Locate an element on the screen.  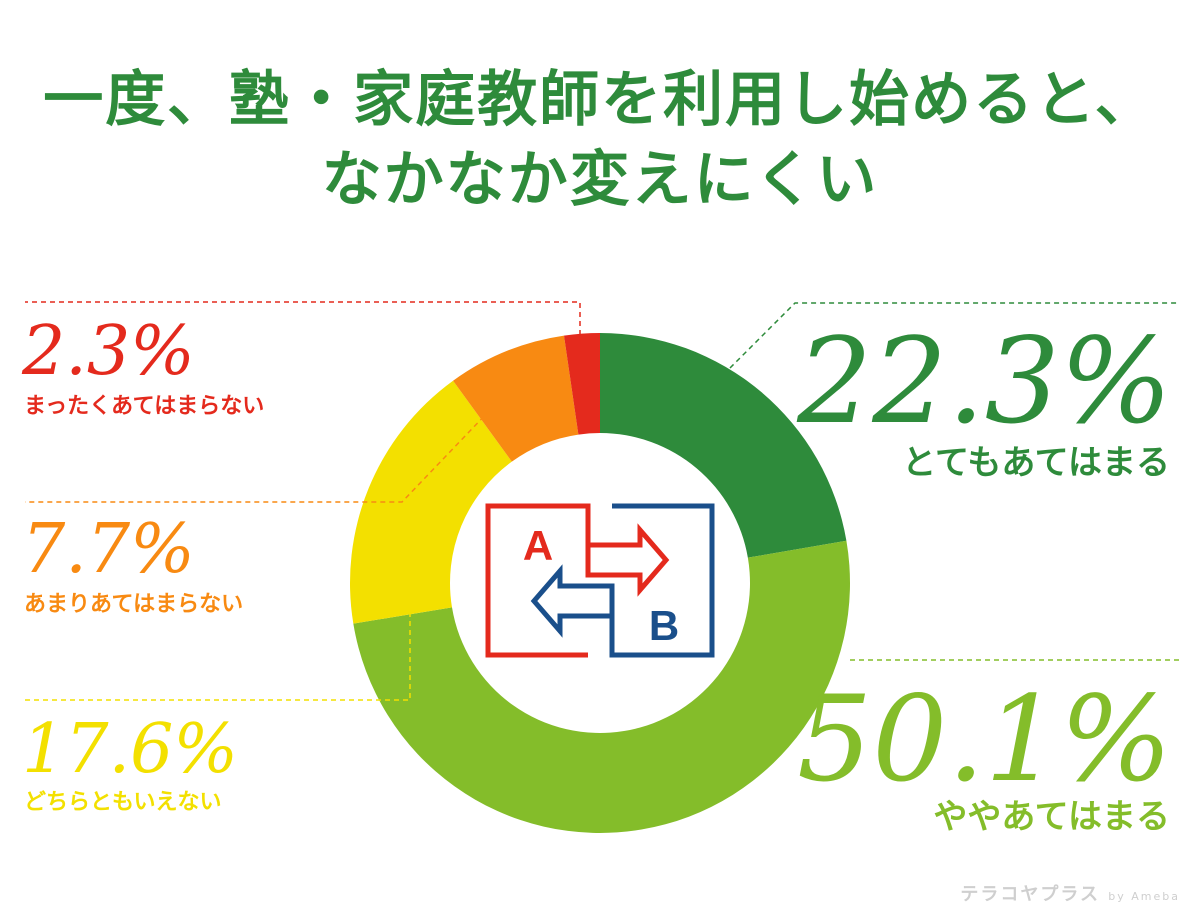
icon-label-a: A is located at coordinates (538, 545).